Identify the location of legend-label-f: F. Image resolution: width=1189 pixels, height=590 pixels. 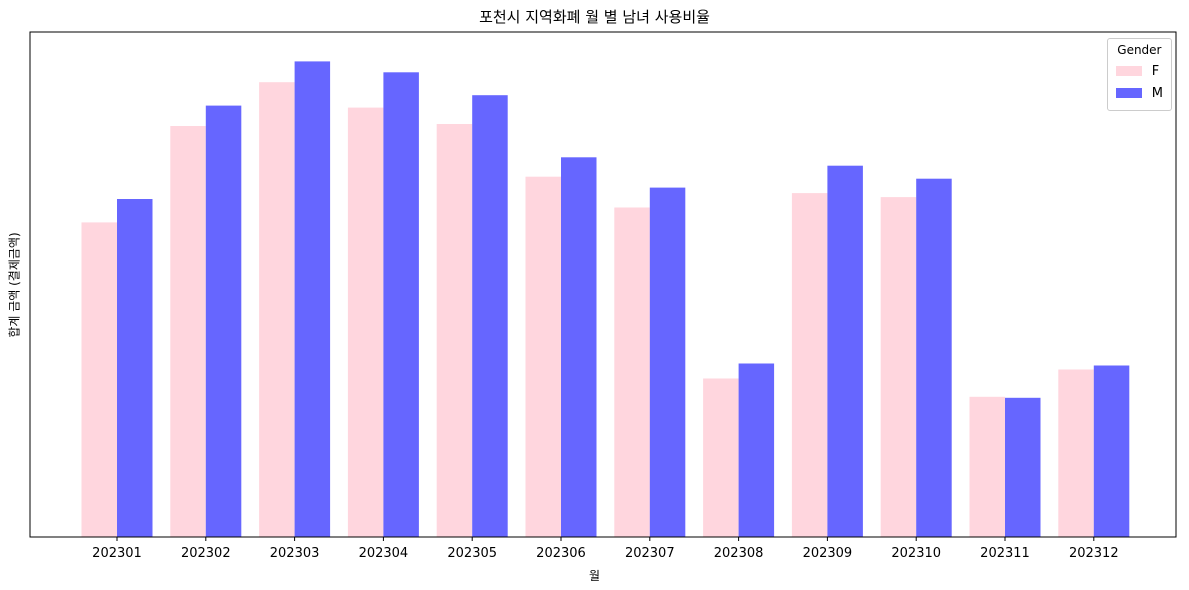
(1155, 71).